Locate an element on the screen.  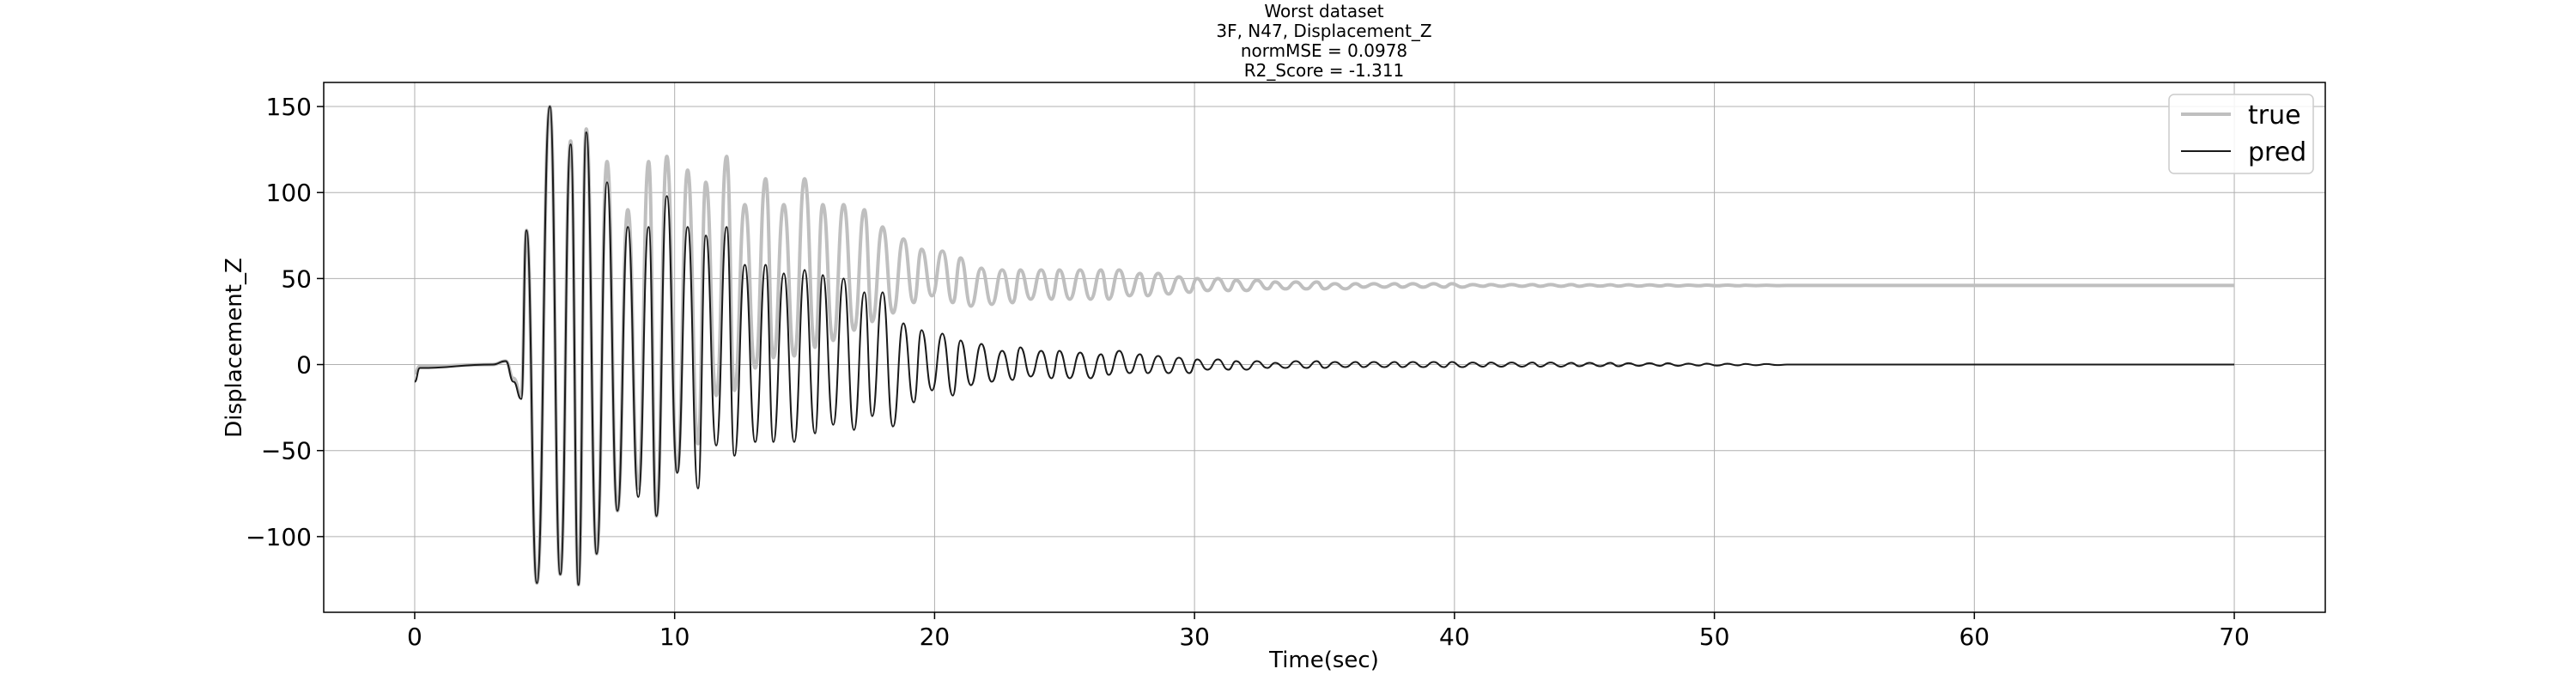
x-tick-label: 50 is located at coordinates (1715, 637).